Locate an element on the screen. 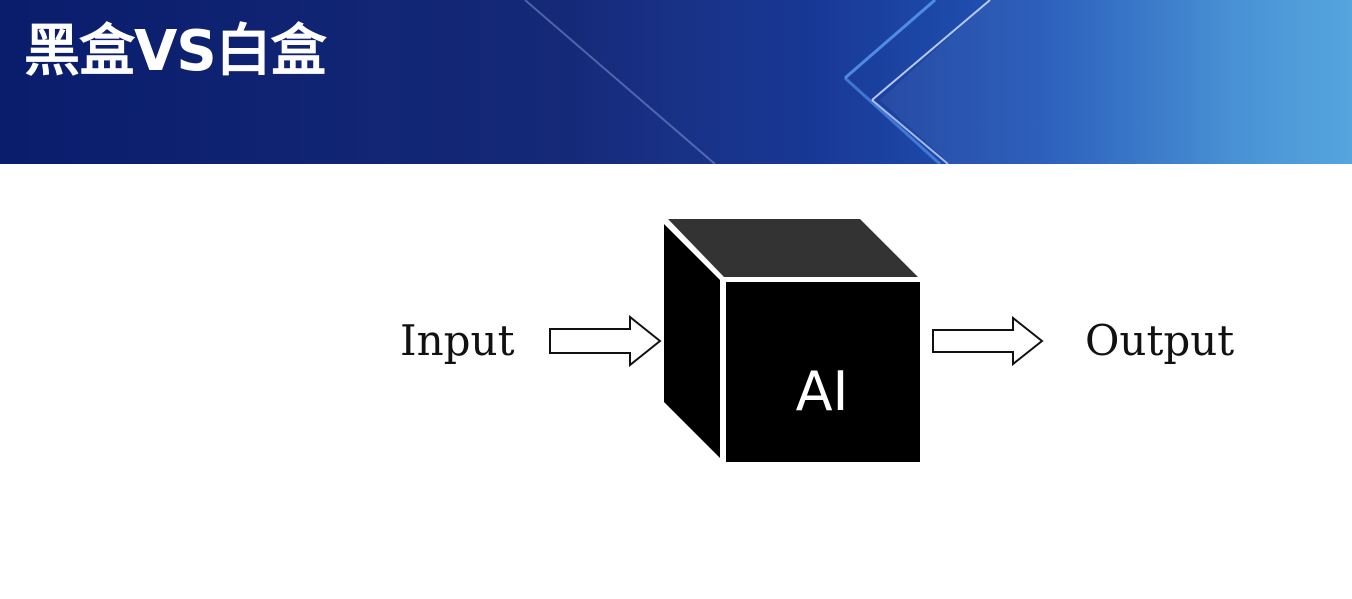 This screenshot has height=599, width=1352. cube-icon: AI is located at coordinates (792, 340).